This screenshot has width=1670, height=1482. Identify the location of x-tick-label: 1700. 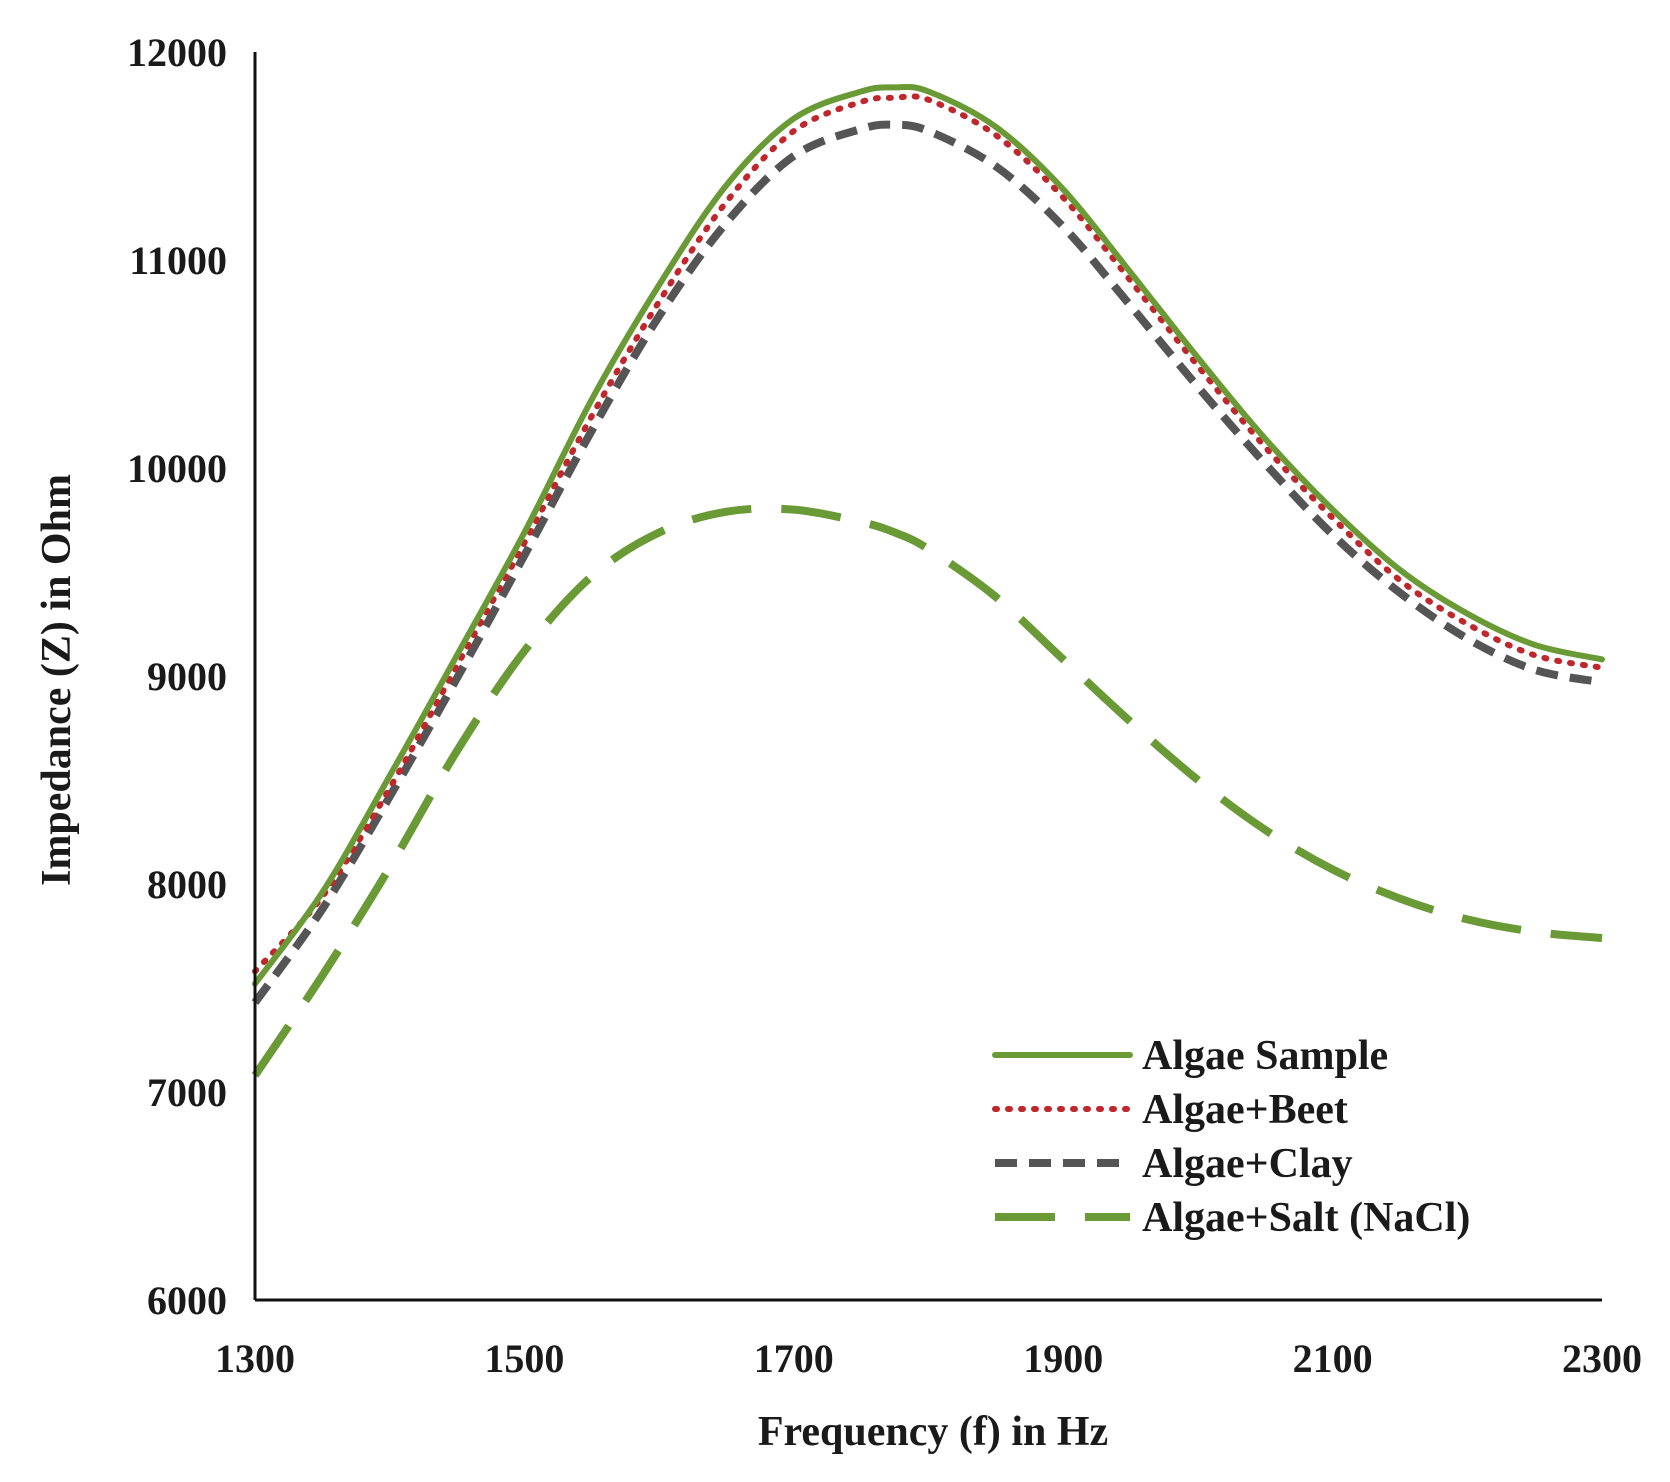
(794, 1358).